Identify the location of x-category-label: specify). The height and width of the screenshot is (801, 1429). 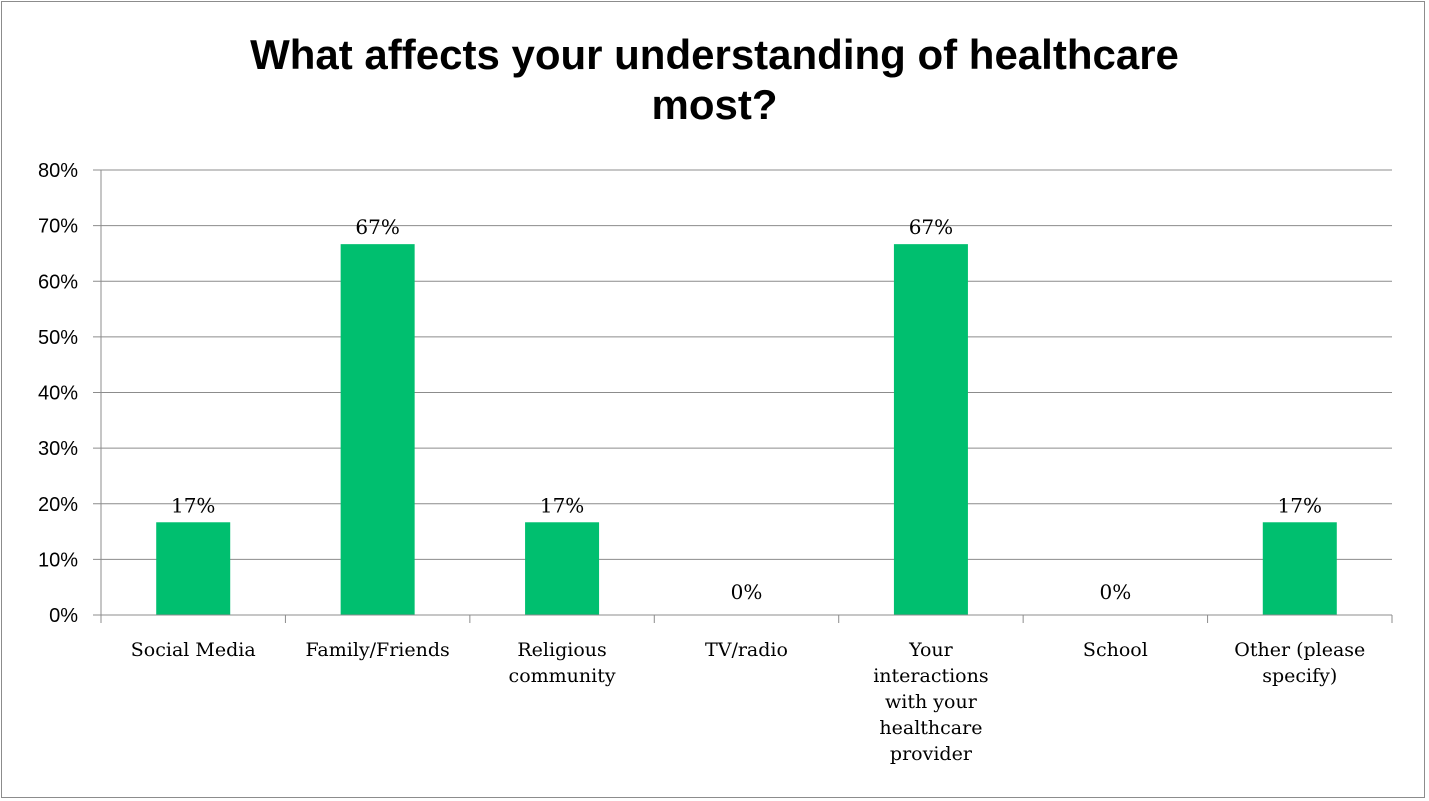
(1299, 676).